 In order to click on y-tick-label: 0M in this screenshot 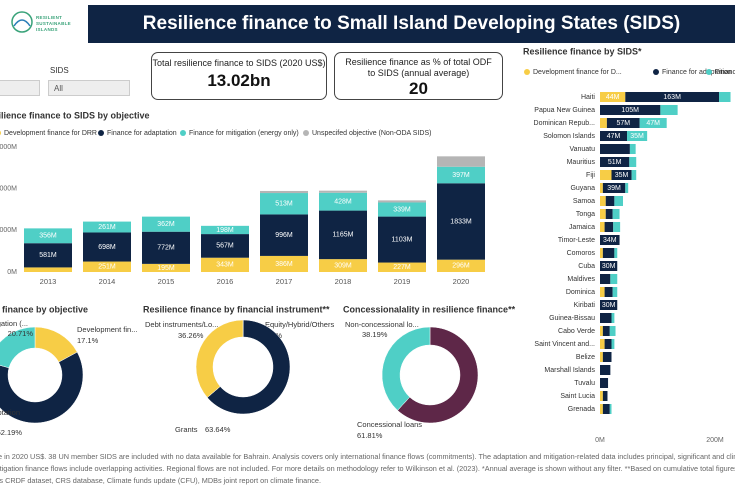, I will do `click(12, 272)`.